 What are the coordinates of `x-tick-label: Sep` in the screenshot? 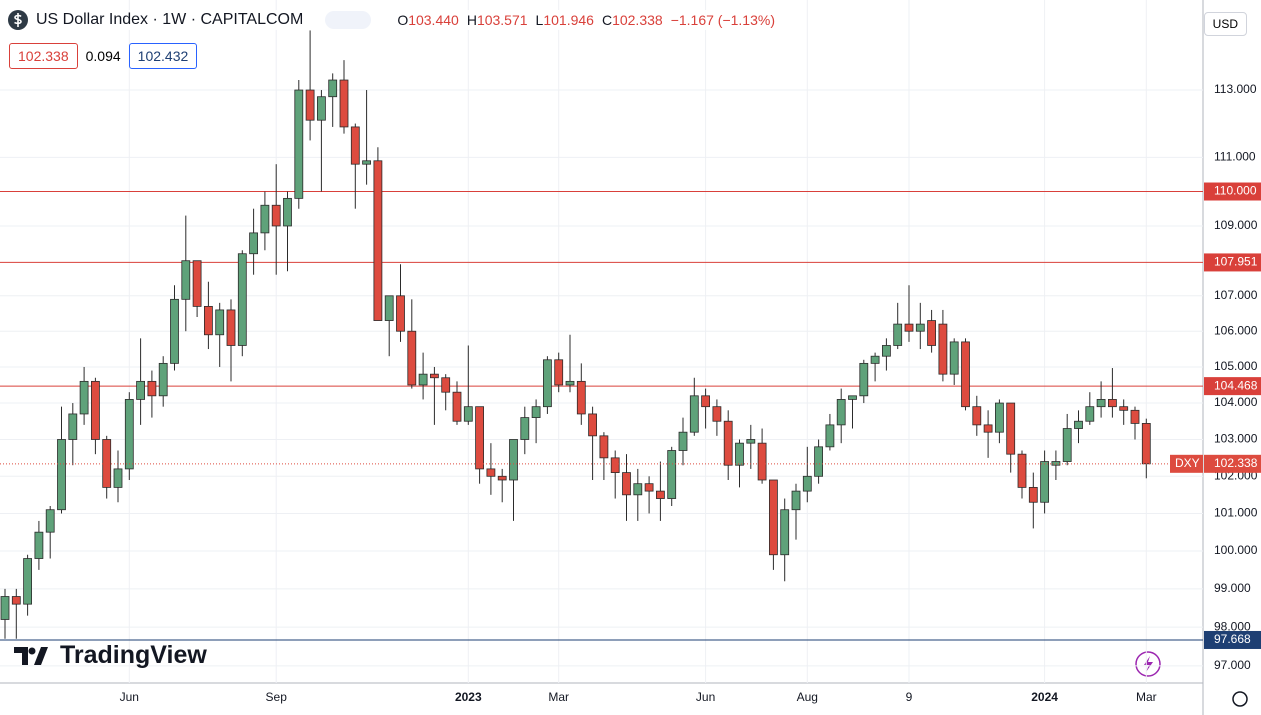 It's located at (277, 697).